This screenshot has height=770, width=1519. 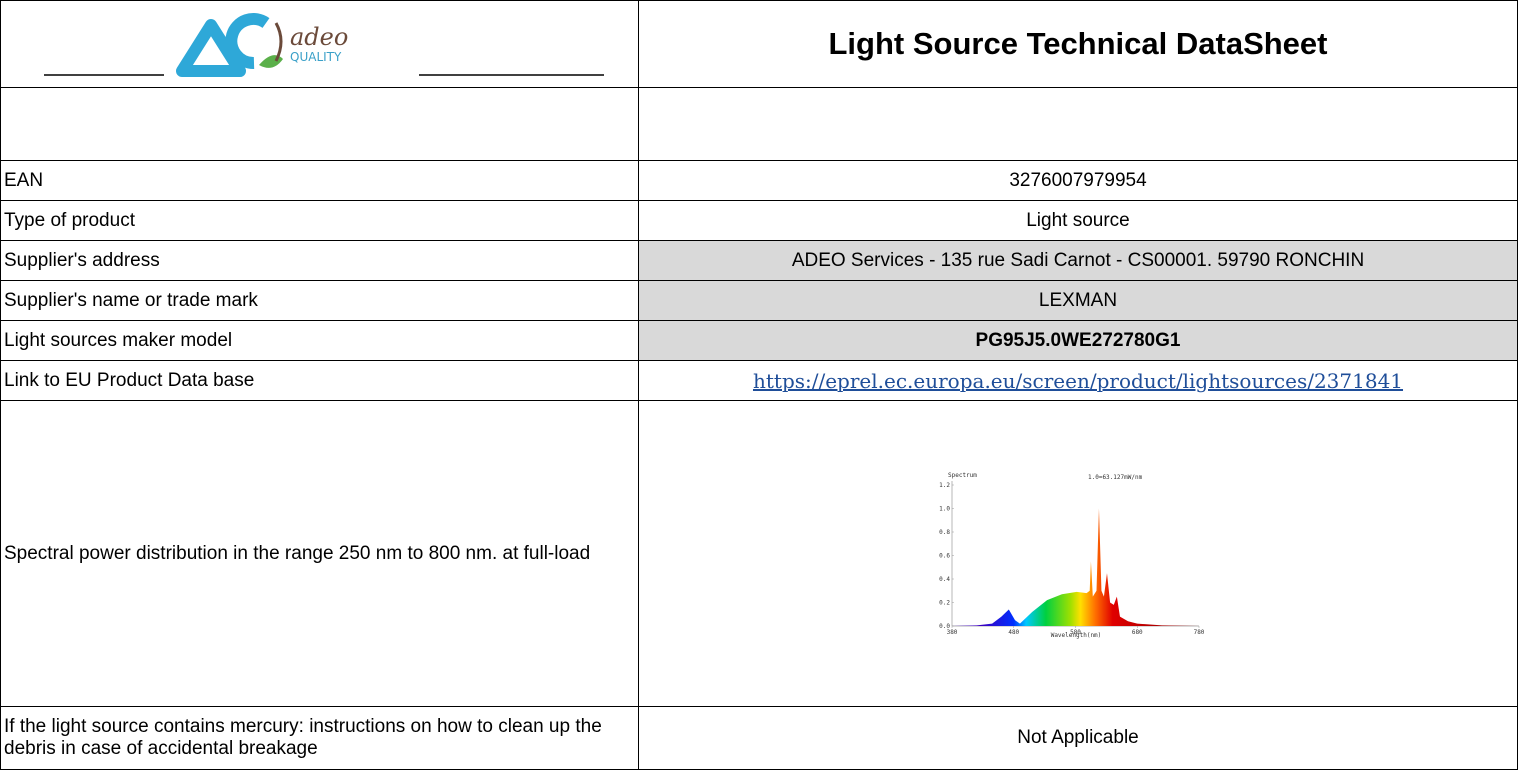 What do you see at coordinates (1013, 632) in the screenshot?
I see `x-tick-label: 480` at bounding box center [1013, 632].